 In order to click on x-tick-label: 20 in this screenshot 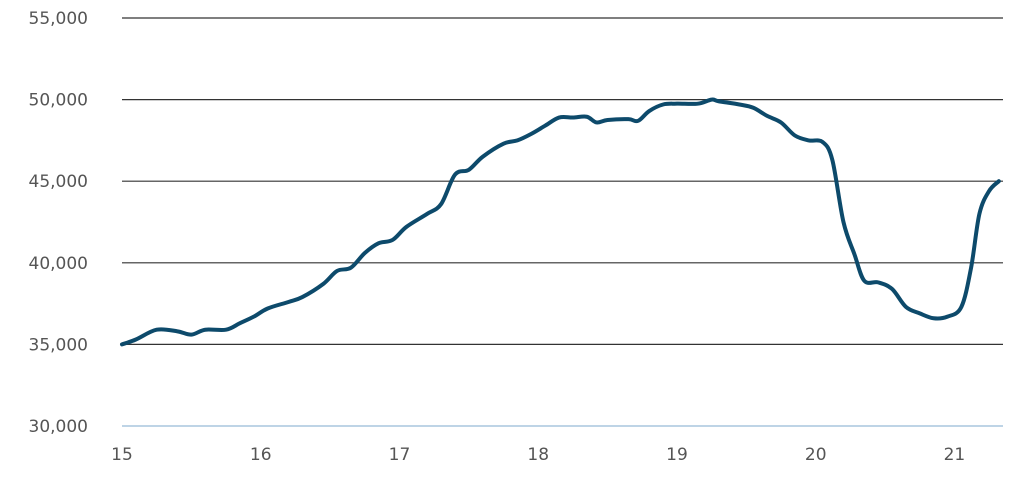, I will do `click(816, 455)`.